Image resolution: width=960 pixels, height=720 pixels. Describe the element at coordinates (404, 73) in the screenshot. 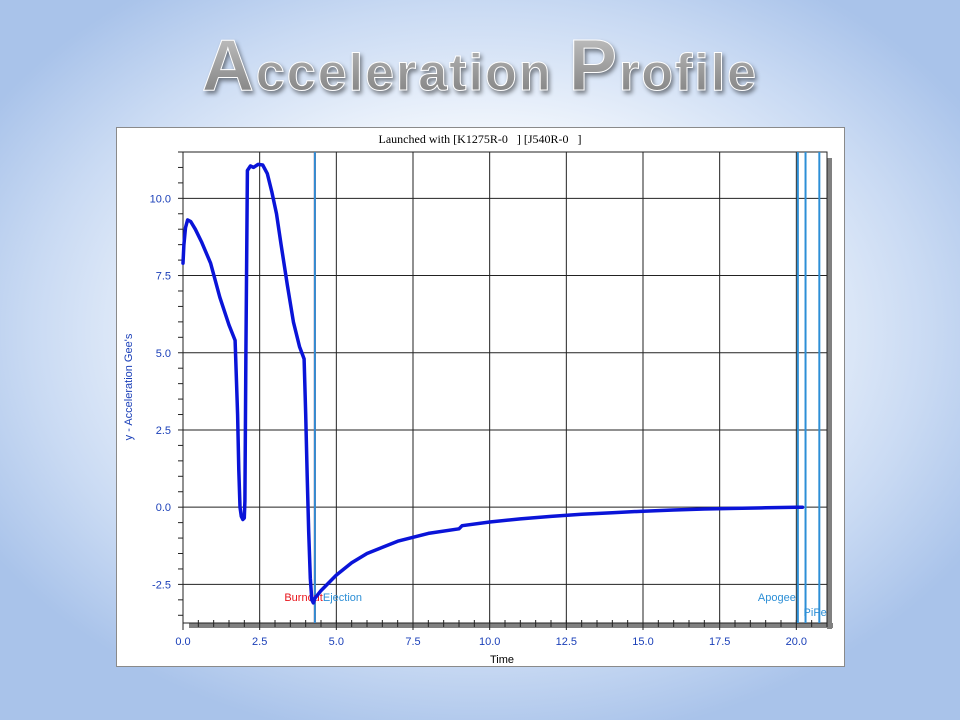

I see `title-rest-1: cceleration` at that location.